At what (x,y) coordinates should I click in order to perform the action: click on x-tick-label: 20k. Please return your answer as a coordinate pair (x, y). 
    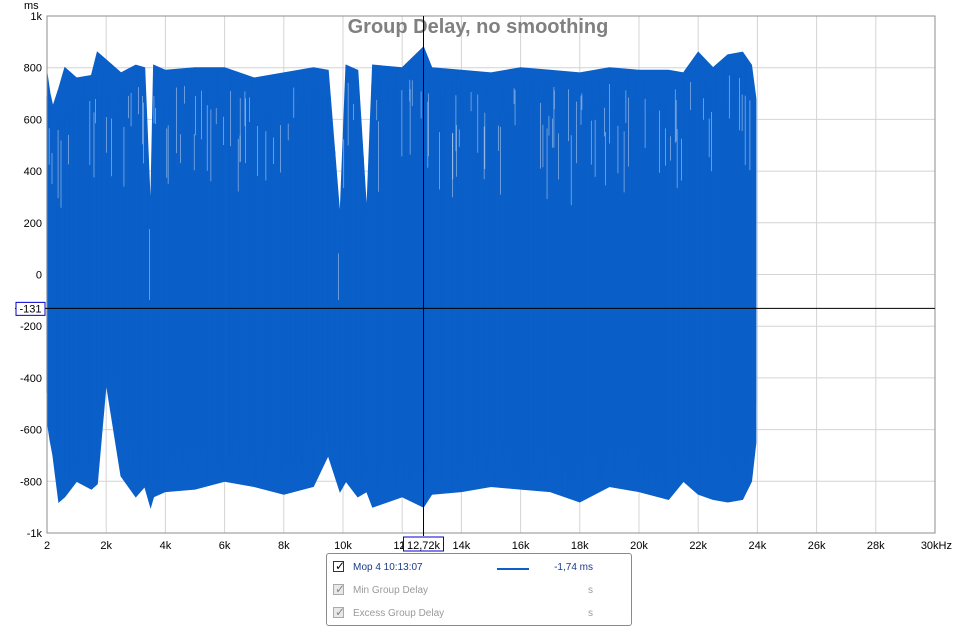
    Looking at the image, I should click on (639, 546).